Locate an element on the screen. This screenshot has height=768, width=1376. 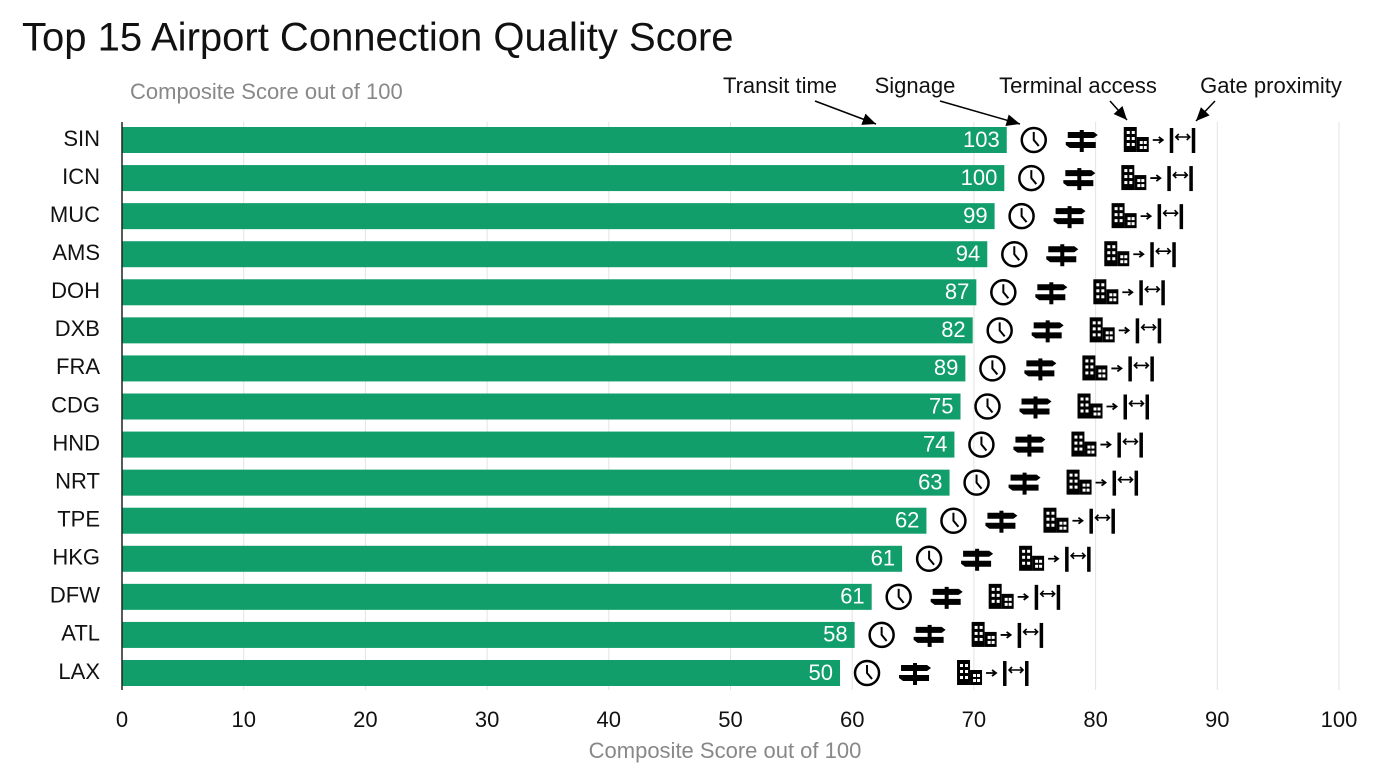
score-label: 82 is located at coordinates (953, 329).